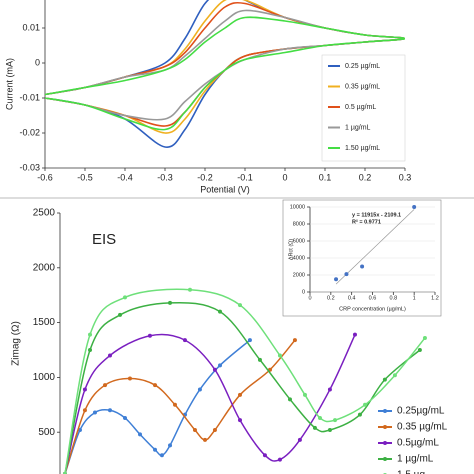 This screenshot has height=474, width=474. What do you see at coordinates (299, 241) in the screenshot?
I see `y-tick-label: 6000` at bounding box center [299, 241].